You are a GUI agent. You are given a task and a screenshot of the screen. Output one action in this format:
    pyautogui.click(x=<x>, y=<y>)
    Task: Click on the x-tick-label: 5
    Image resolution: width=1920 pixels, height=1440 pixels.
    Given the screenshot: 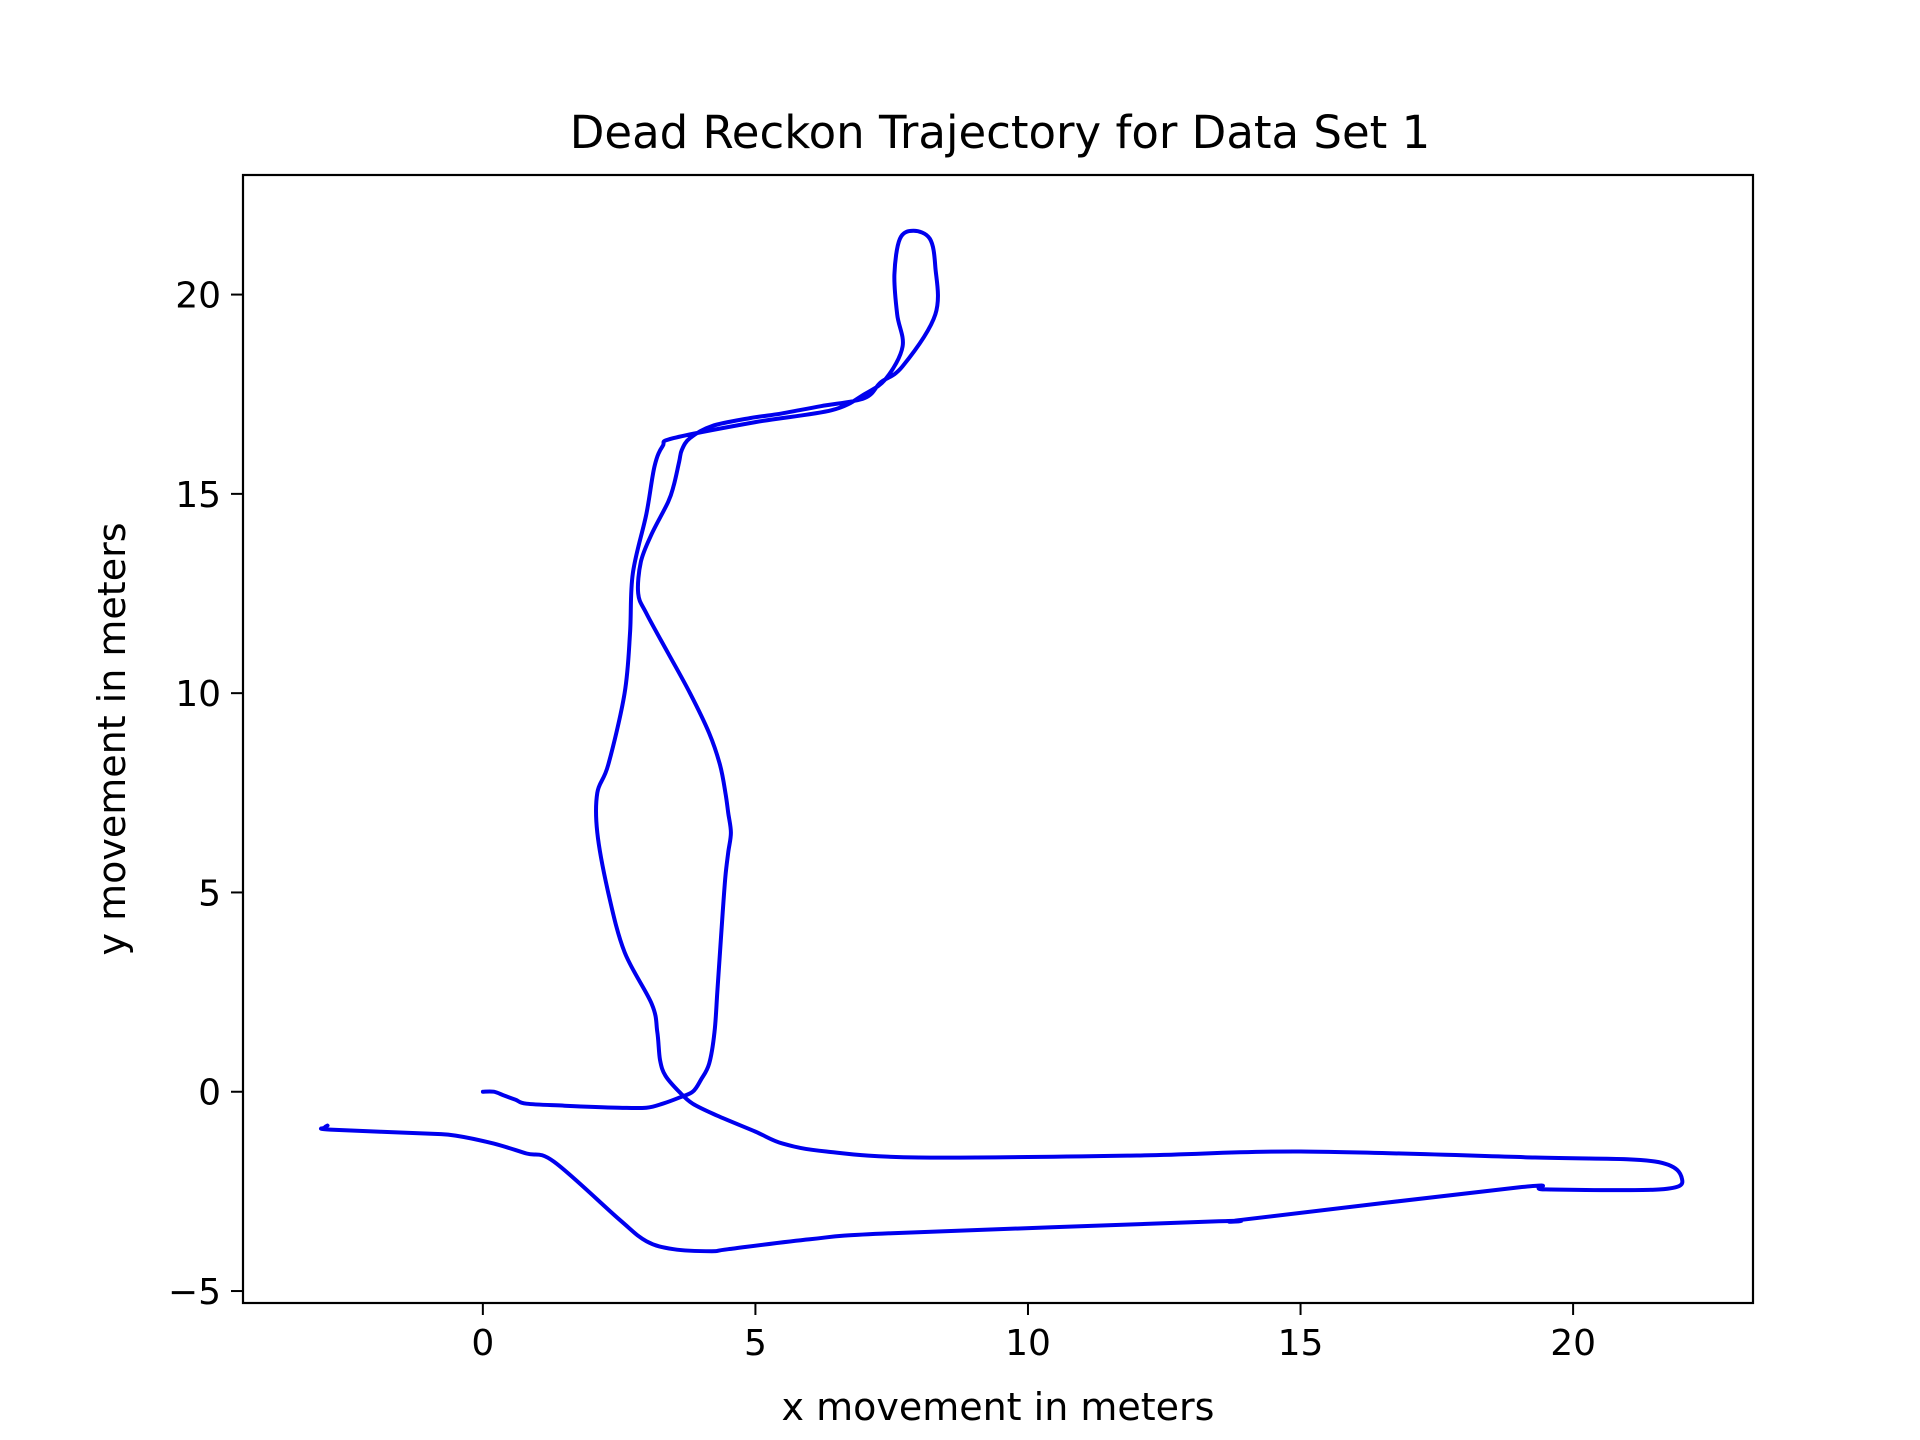 What is the action you would take?
    pyautogui.click(x=755, y=1343)
    